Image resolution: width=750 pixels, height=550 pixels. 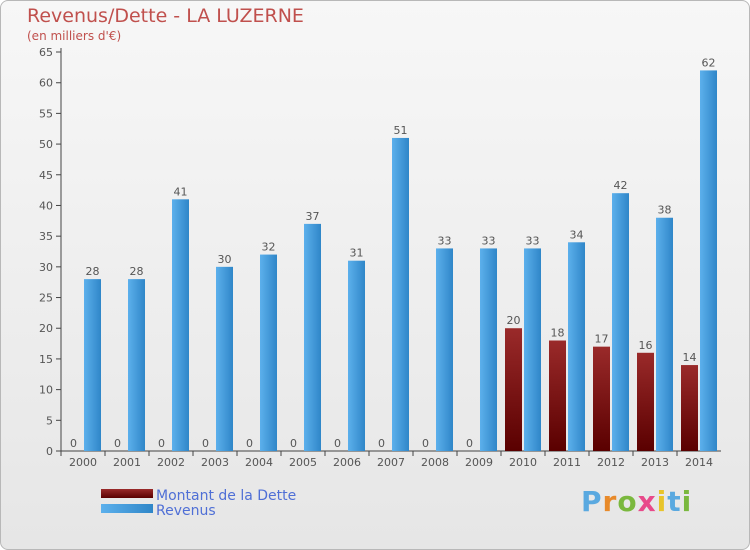 I want to click on y-tick-label: 35, so click(x=46, y=236).